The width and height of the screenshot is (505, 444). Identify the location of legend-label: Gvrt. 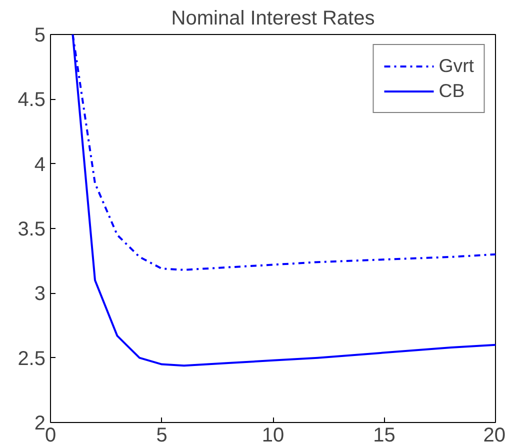
(456, 66).